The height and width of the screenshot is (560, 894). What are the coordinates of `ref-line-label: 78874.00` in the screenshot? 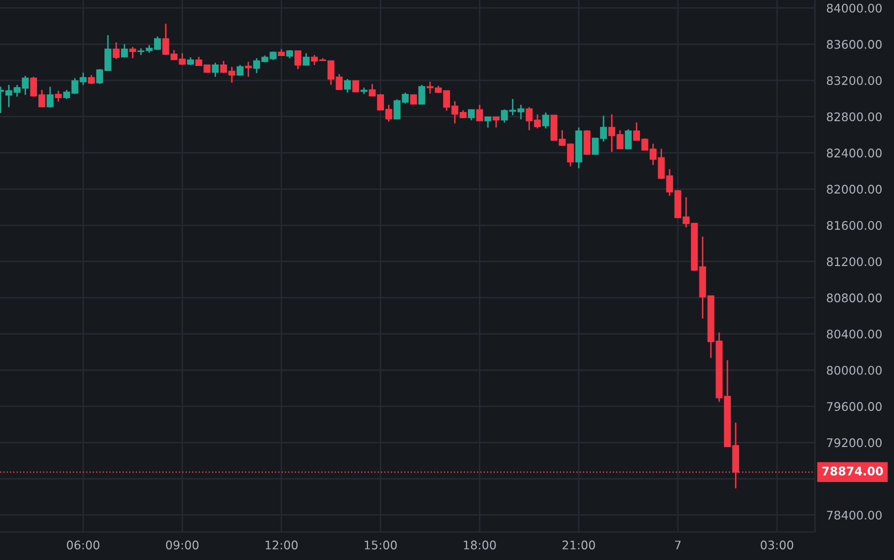 It's located at (852, 471).